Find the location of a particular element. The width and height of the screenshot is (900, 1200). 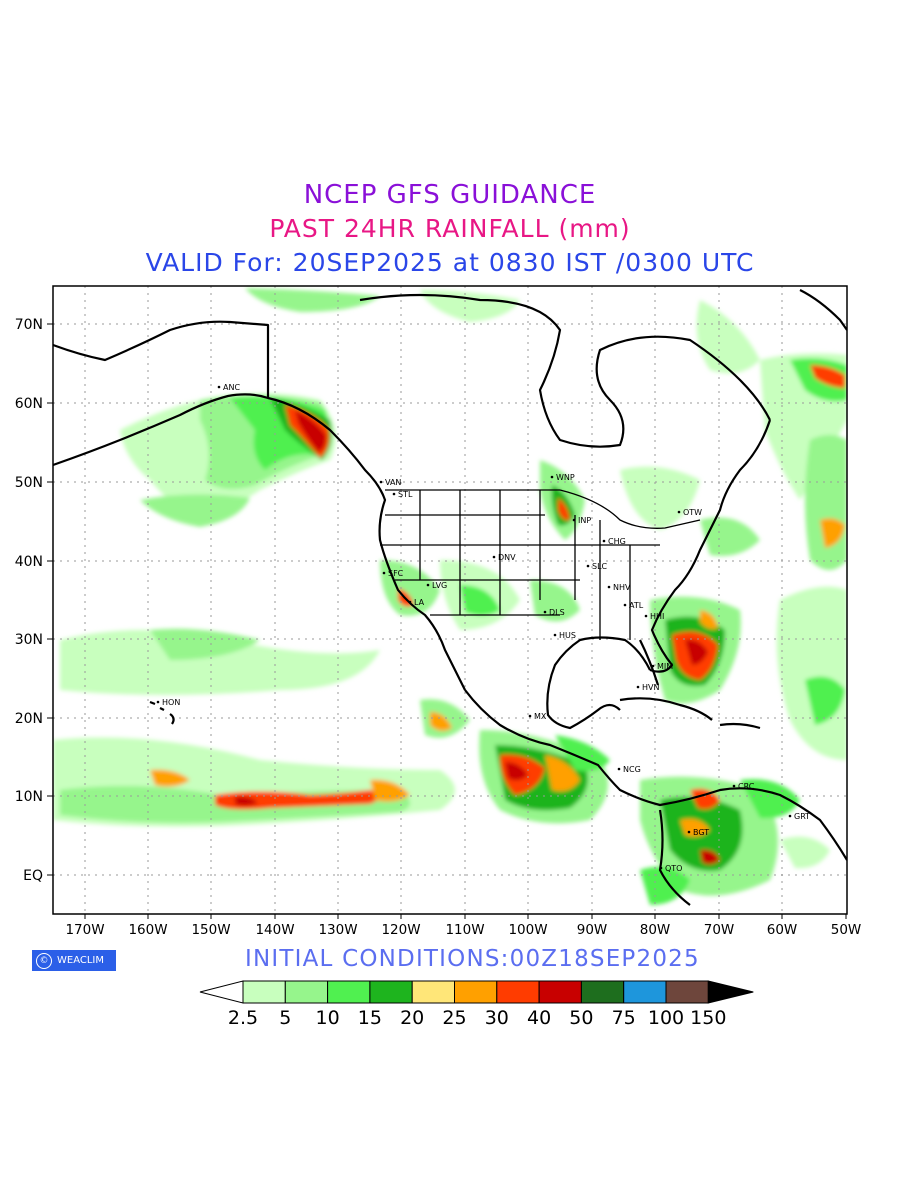

logo-text: WEACLIM is located at coordinates (81, 960).